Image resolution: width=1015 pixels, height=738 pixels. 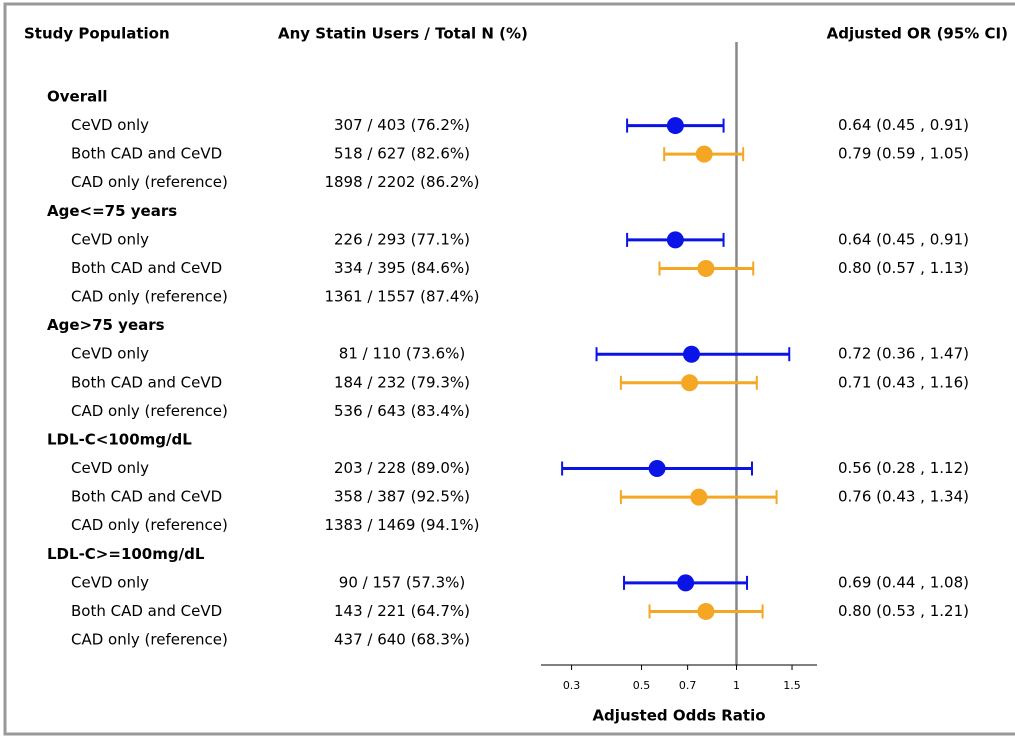 What do you see at coordinates (903, 268) in the screenshot?
I see `or-label: 0.80 (0.57 , 1.13)` at bounding box center [903, 268].